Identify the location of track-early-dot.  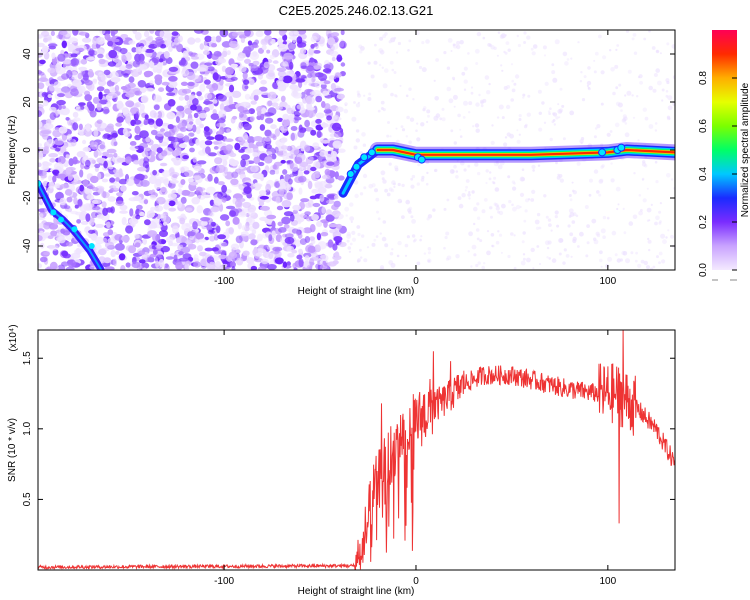
(91, 246).